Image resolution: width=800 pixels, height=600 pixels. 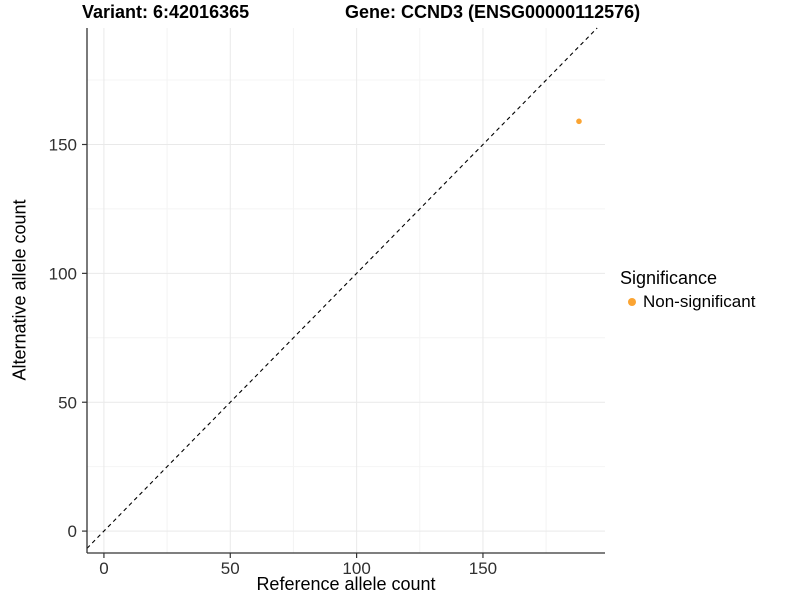 I want to click on legend: Significance Non-significant, so click(x=687, y=289).